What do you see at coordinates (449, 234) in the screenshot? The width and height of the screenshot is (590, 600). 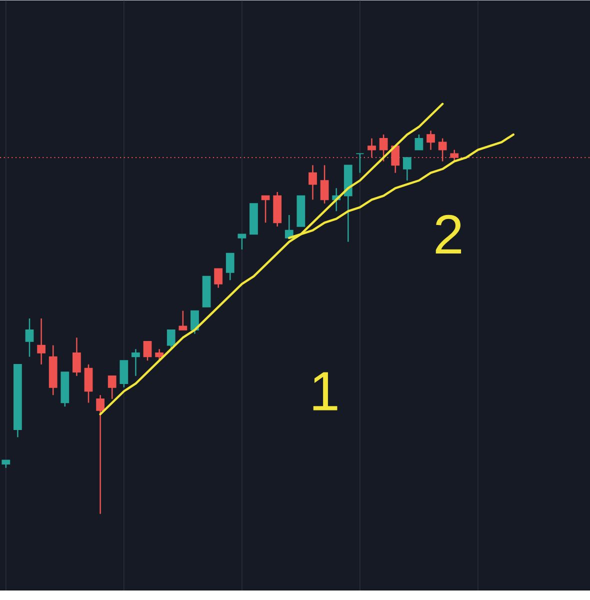 I see `annotation: 2` at bounding box center [449, 234].